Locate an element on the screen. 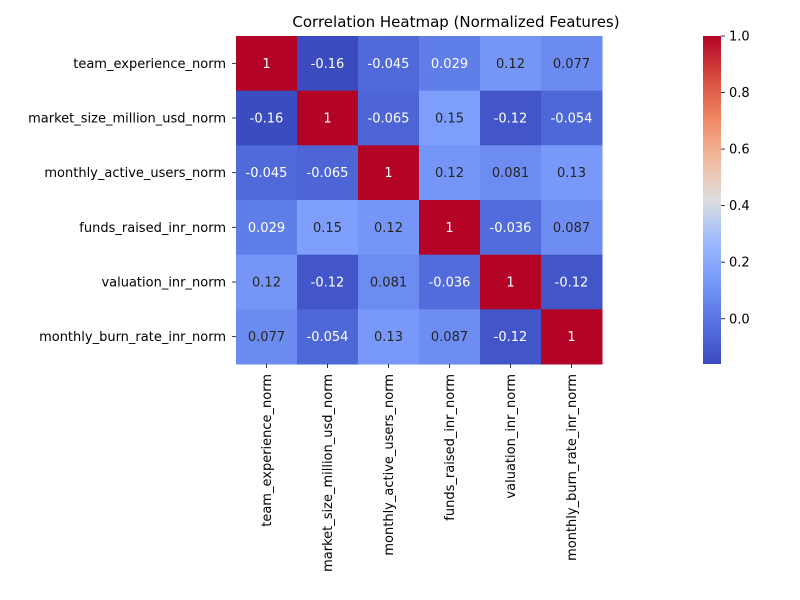 This screenshot has height=600, width=800. x-tick-label: valuation_inr_norm is located at coordinates (511, 436).